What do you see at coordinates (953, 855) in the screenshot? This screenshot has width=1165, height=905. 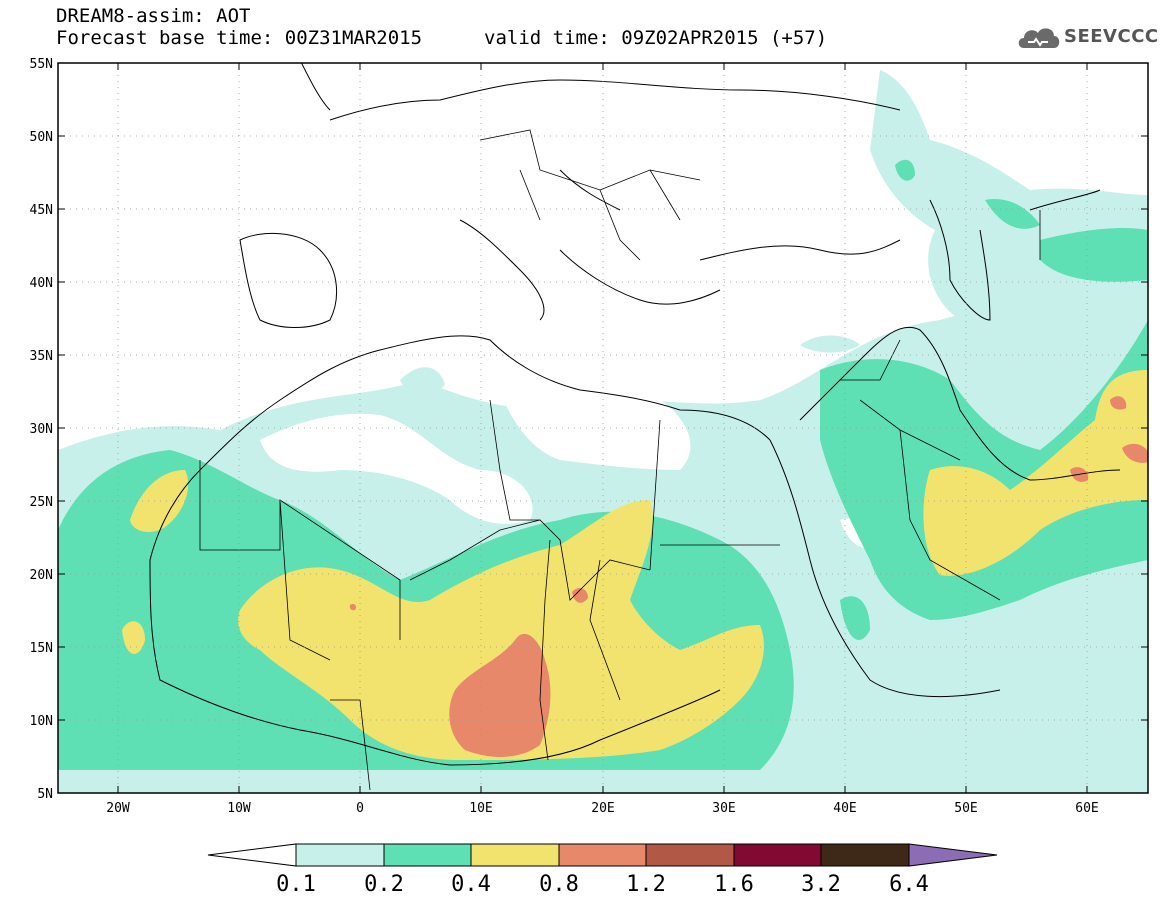 I see `colorbar-max-arrow` at bounding box center [953, 855].